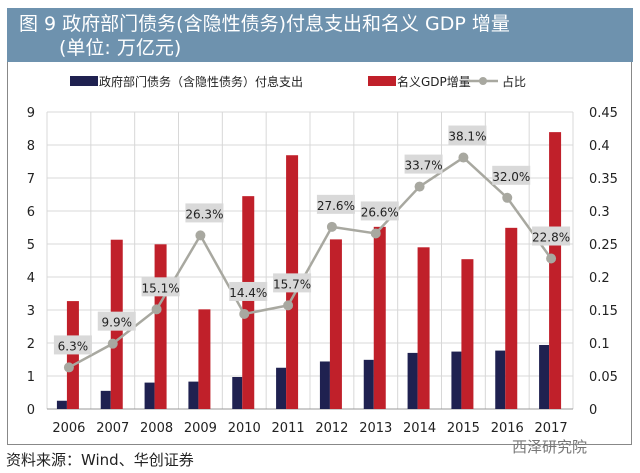 This screenshot has width=640, height=473. I want to click on data-label: 32.0%, so click(511, 177).